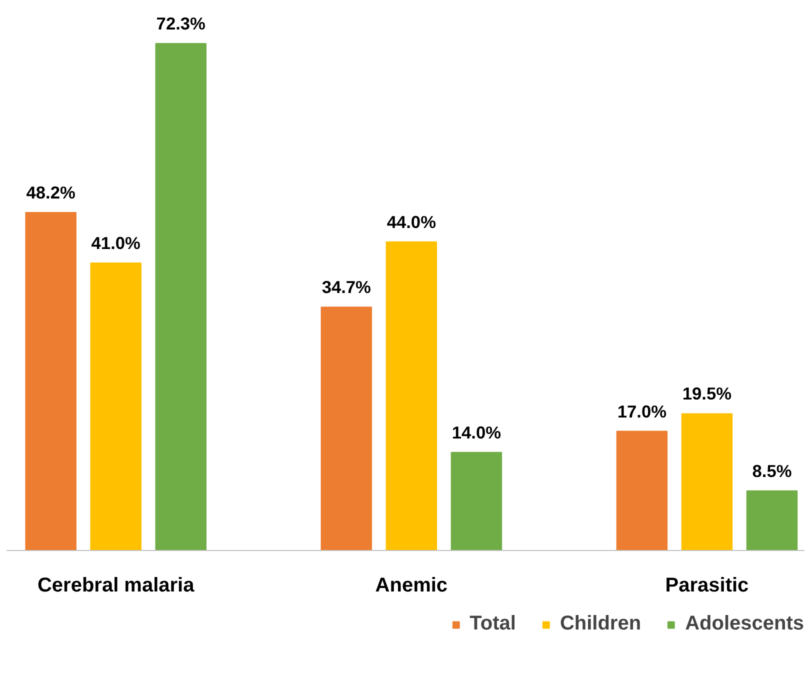  What do you see at coordinates (181, 23) in the screenshot?
I see `data-label: 72.3%` at bounding box center [181, 23].